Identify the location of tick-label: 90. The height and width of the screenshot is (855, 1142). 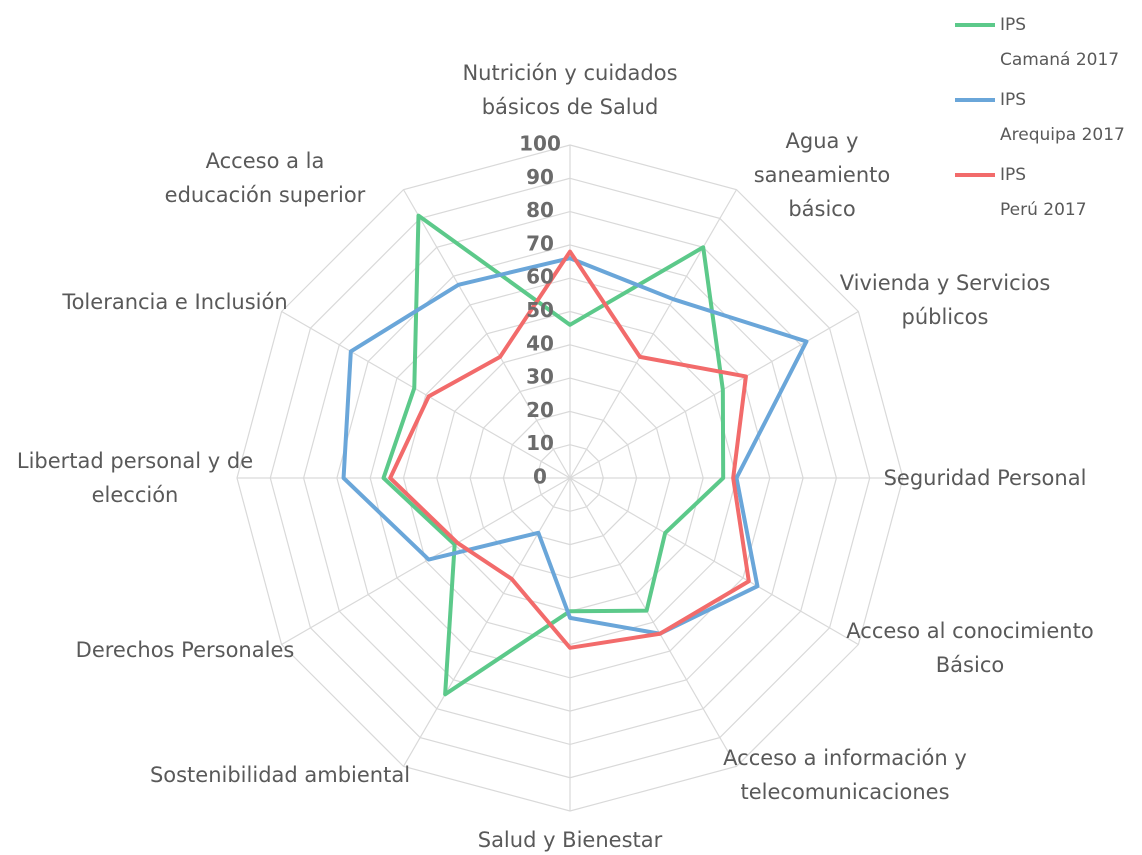
(540, 177).